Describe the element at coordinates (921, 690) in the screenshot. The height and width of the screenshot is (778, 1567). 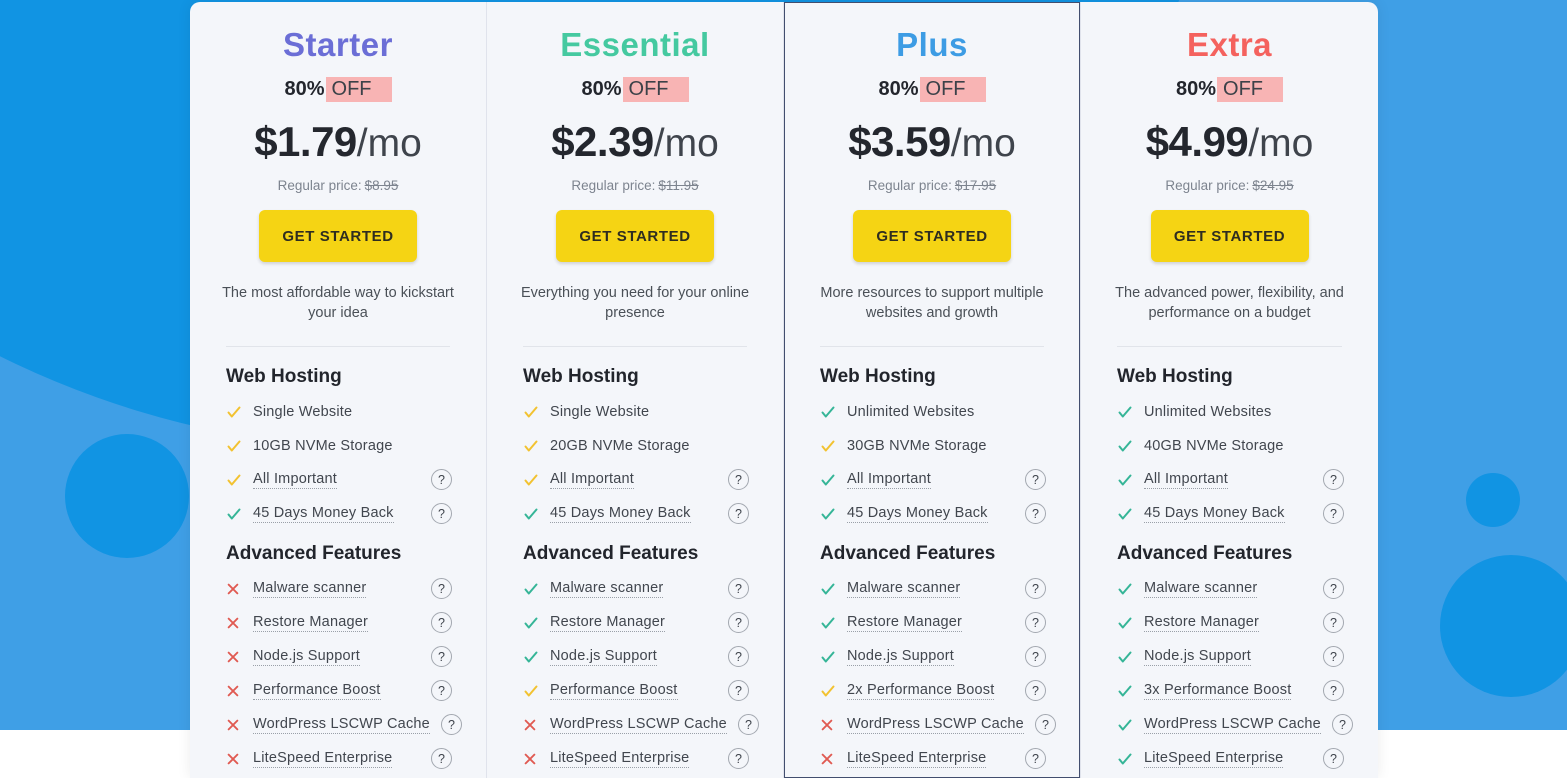
I see `feature-label: 2x Performance Boost` at that location.